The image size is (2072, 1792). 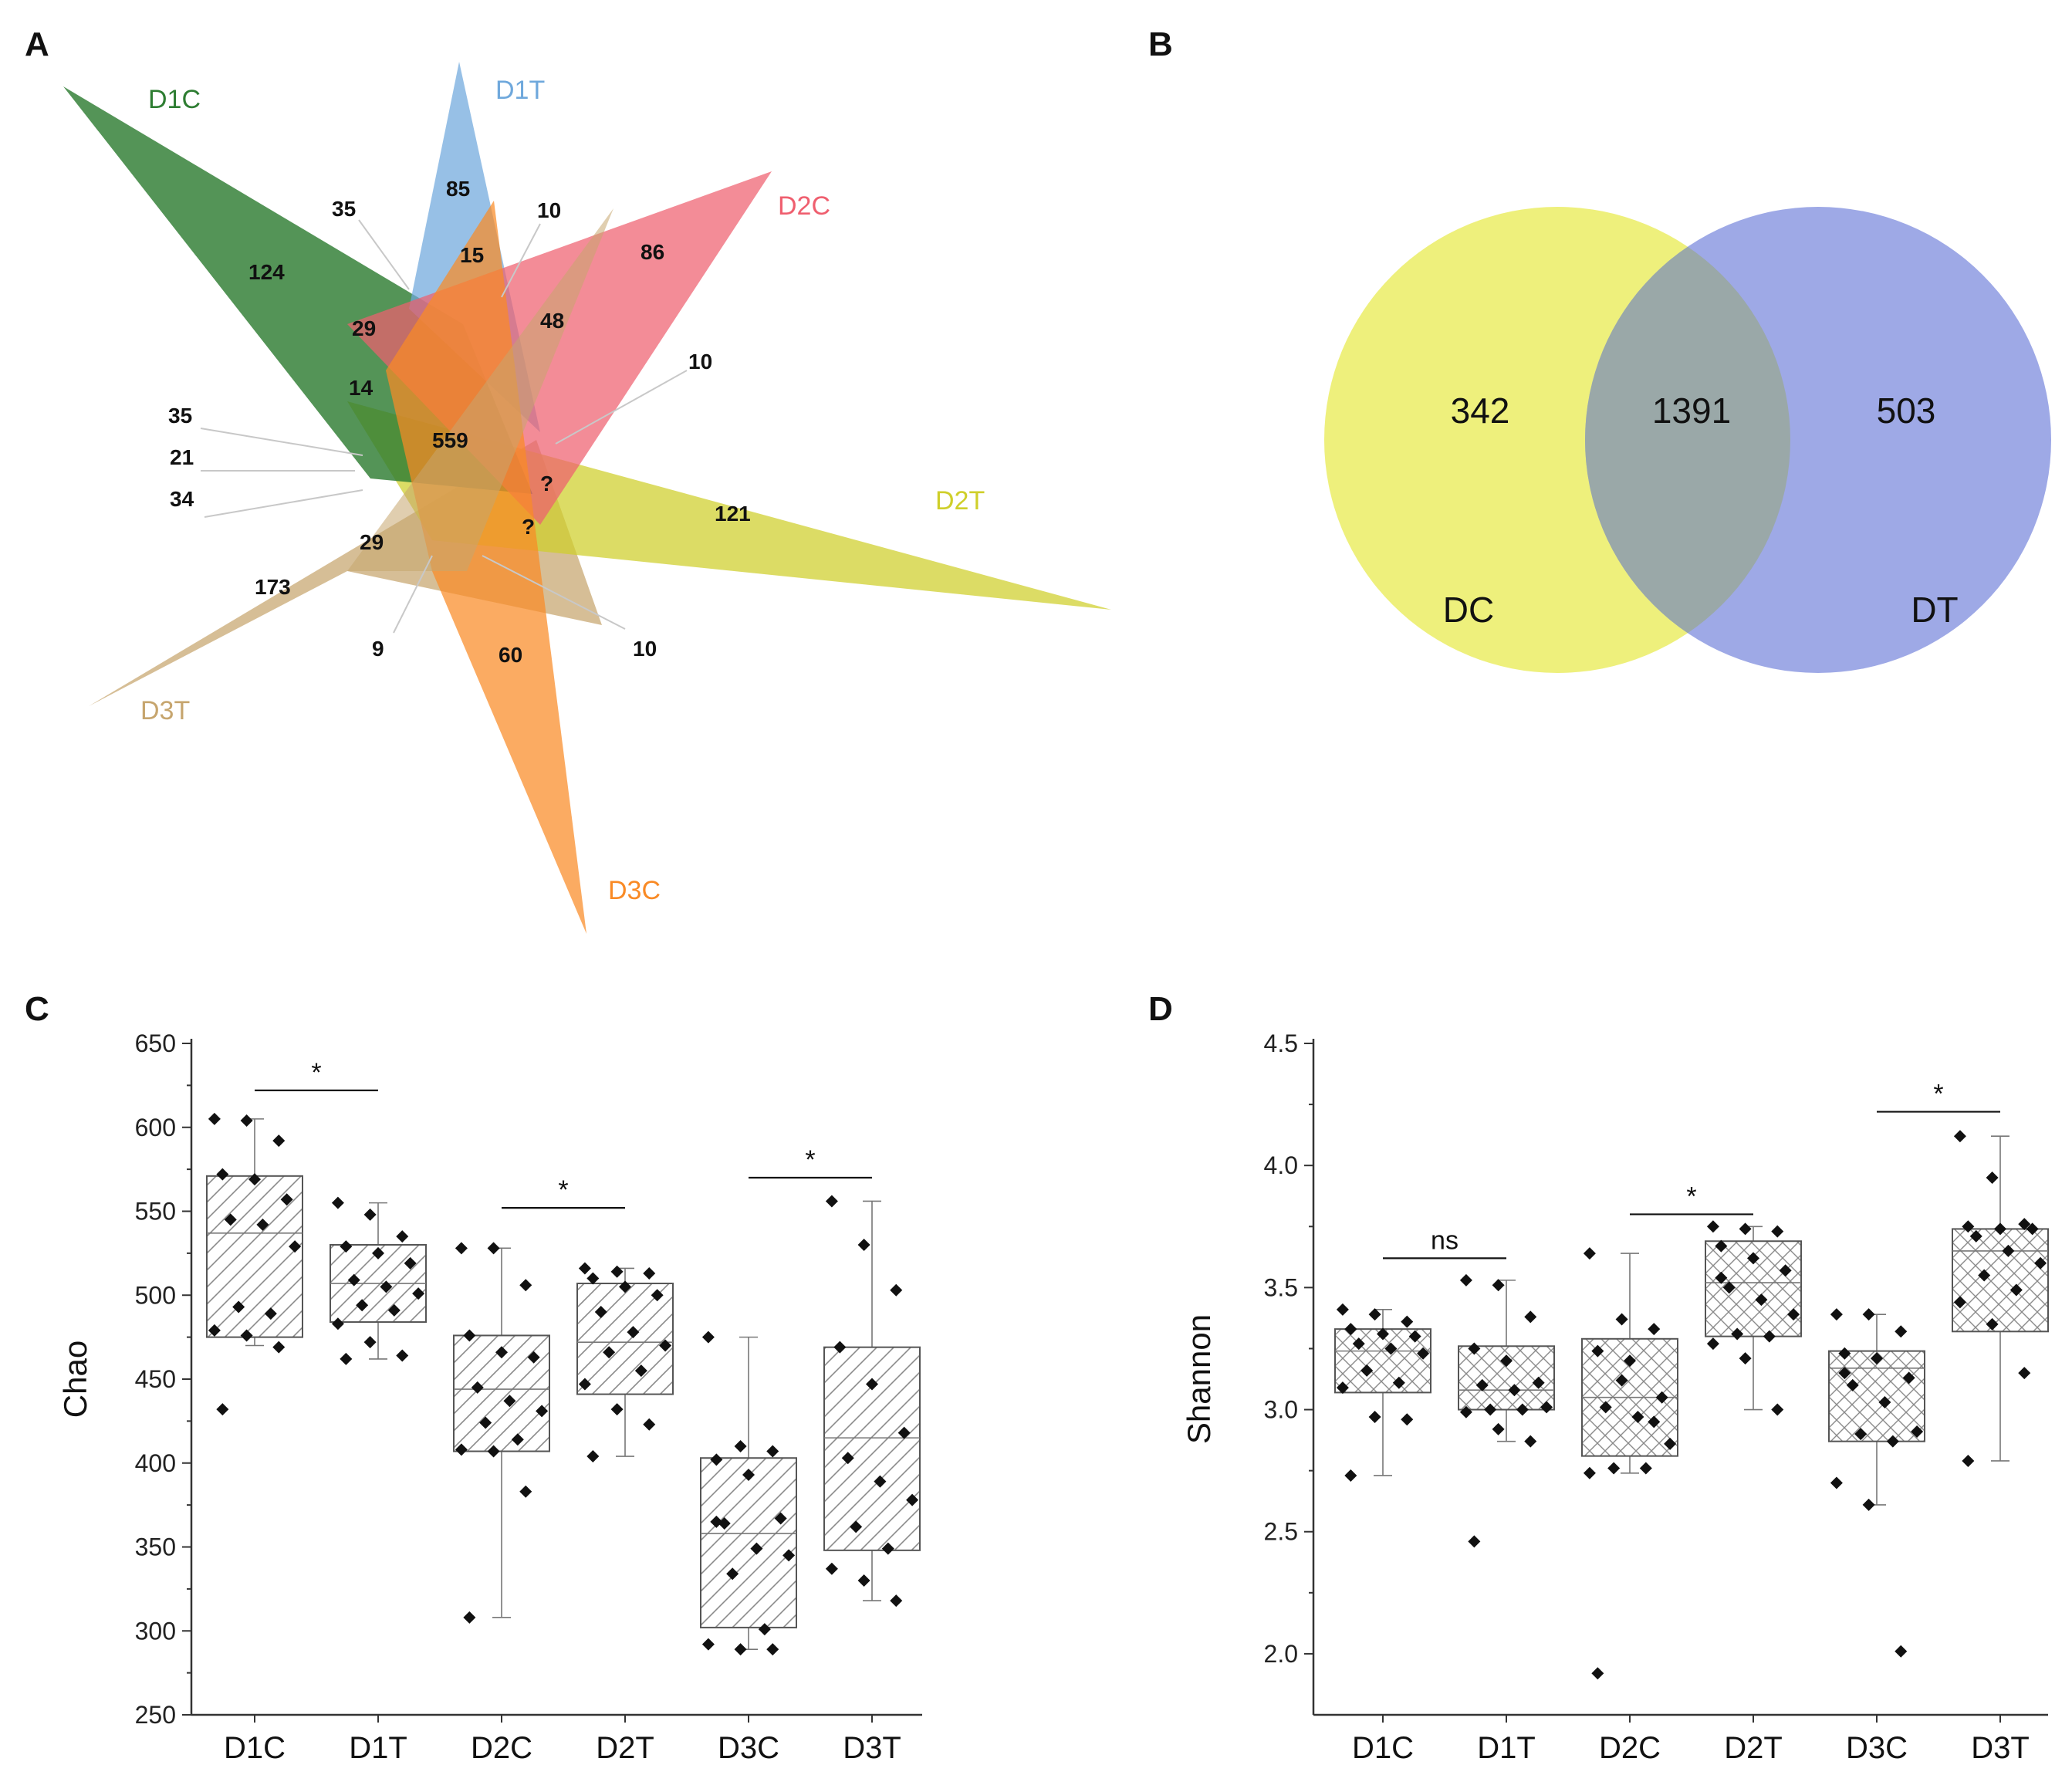 I want to click on venn-count: 173, so click(x=273, y=587).